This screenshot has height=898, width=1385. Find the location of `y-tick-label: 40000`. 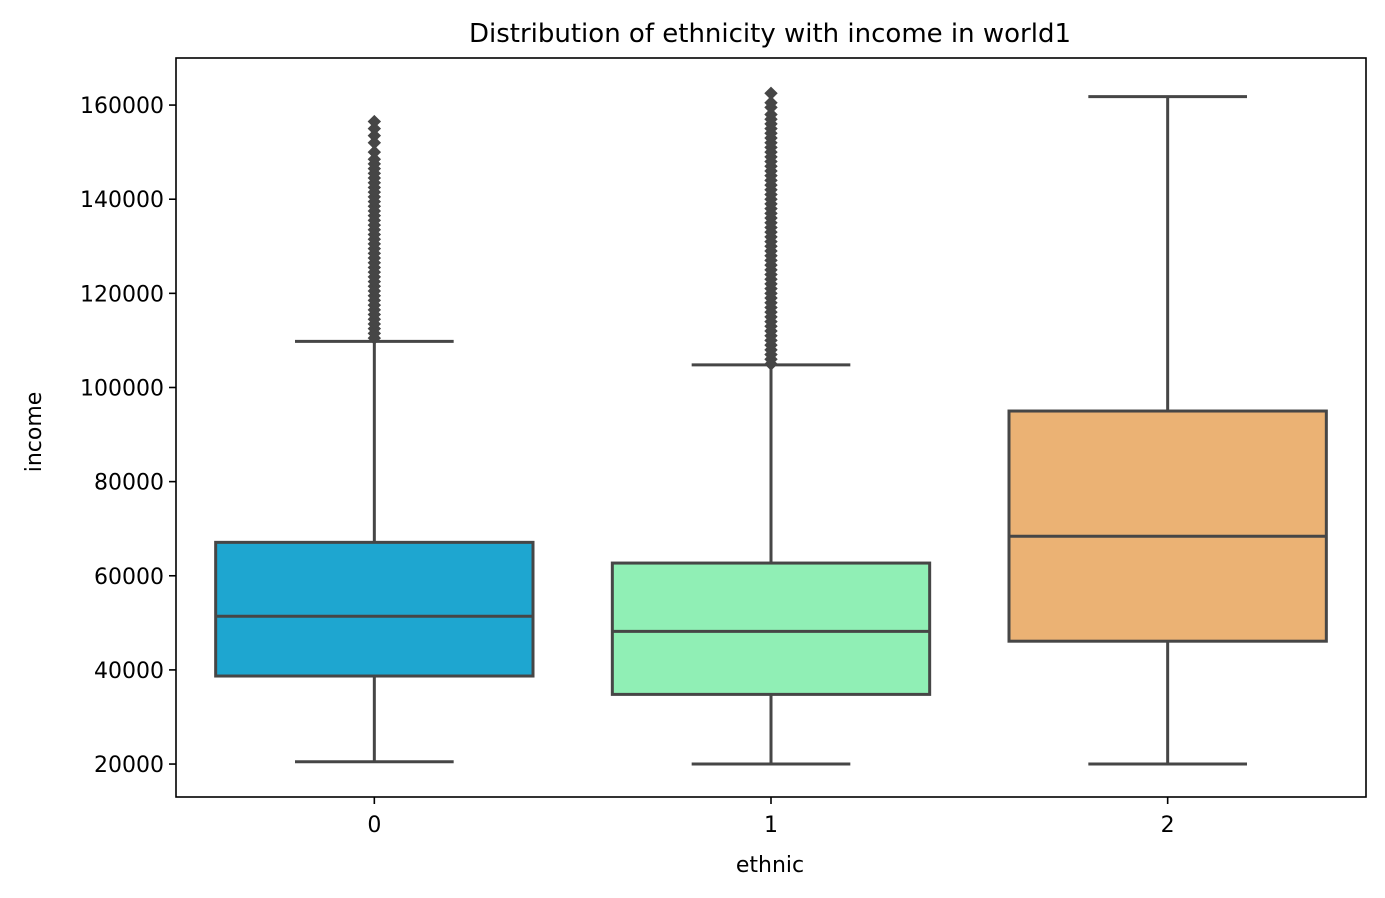

y-tick-label: 40000 is located at coordinates (129, 671).